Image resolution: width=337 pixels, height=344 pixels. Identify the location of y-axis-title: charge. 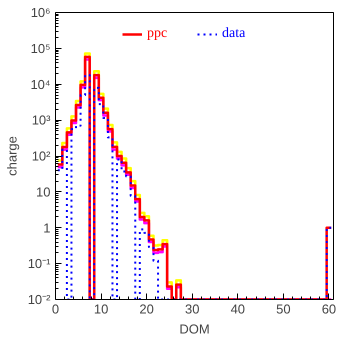
(12, 156).